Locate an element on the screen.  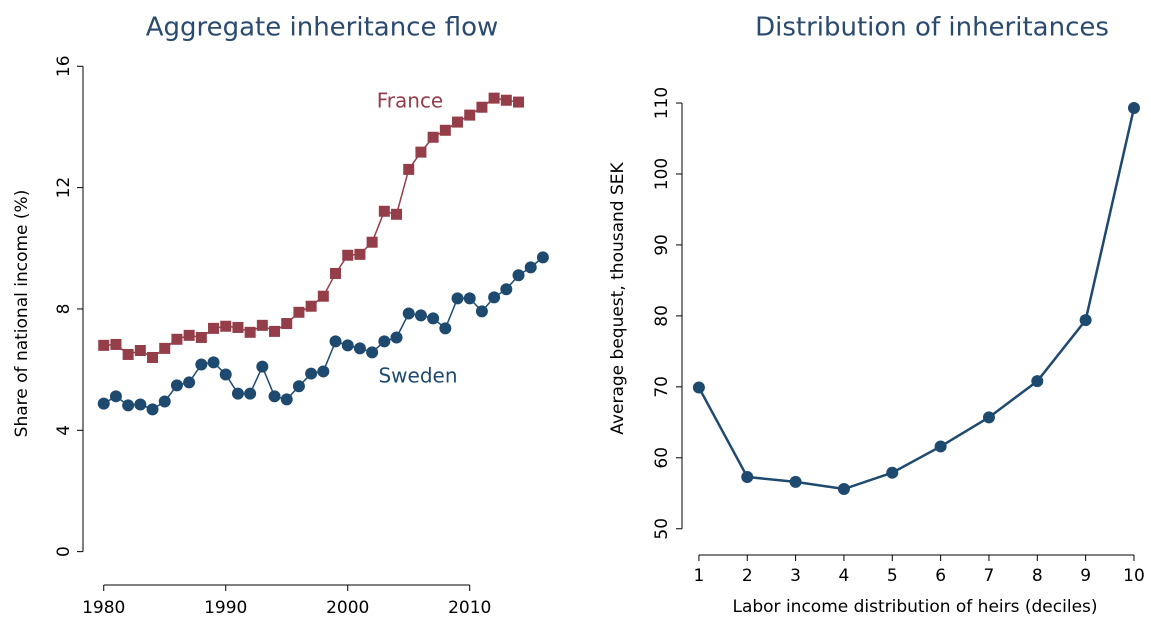
chart-title: Aggregate inheritance flow is located at coordinates (322, 28).